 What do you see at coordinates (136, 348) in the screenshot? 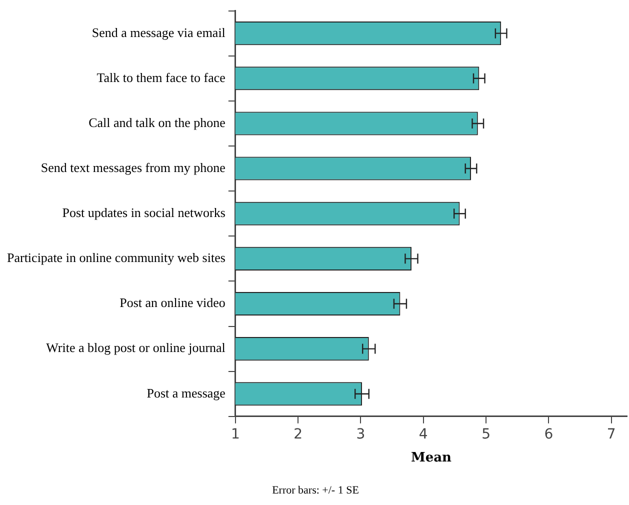
I see `y-tick-label: Write a blog post or online journal` at bounding box center [136, 348].